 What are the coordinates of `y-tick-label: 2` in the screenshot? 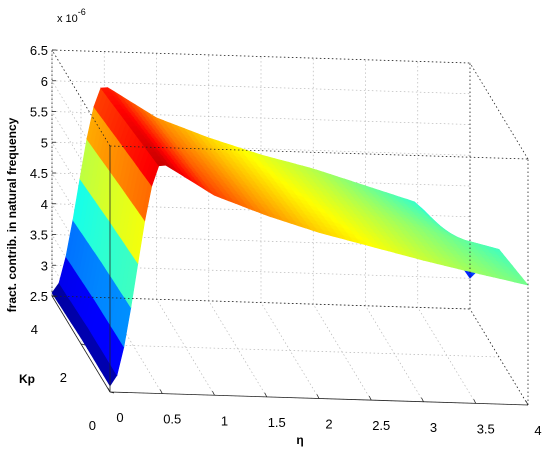 It's located at (63, 377).